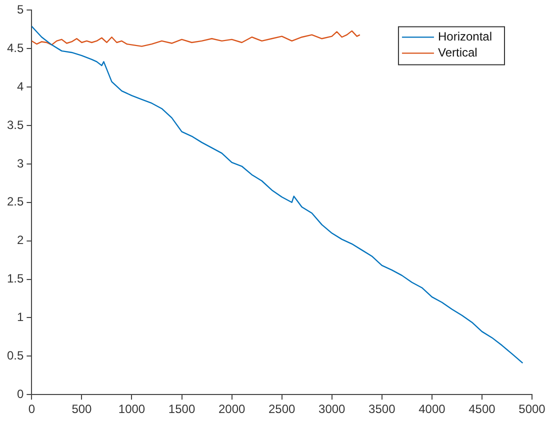 The width and height of the screenshot is (550, 424). I want to click on y-tick-label: 1.5, so click(15, 279).